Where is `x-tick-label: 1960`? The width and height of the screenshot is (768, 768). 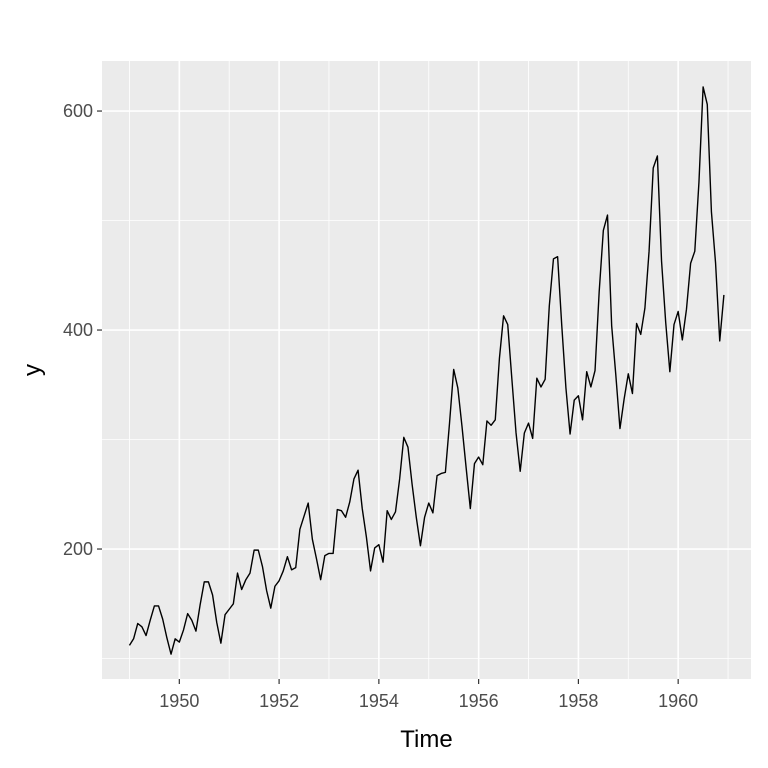 x-tick-label: 1960 is located at coordinates (678, 701).